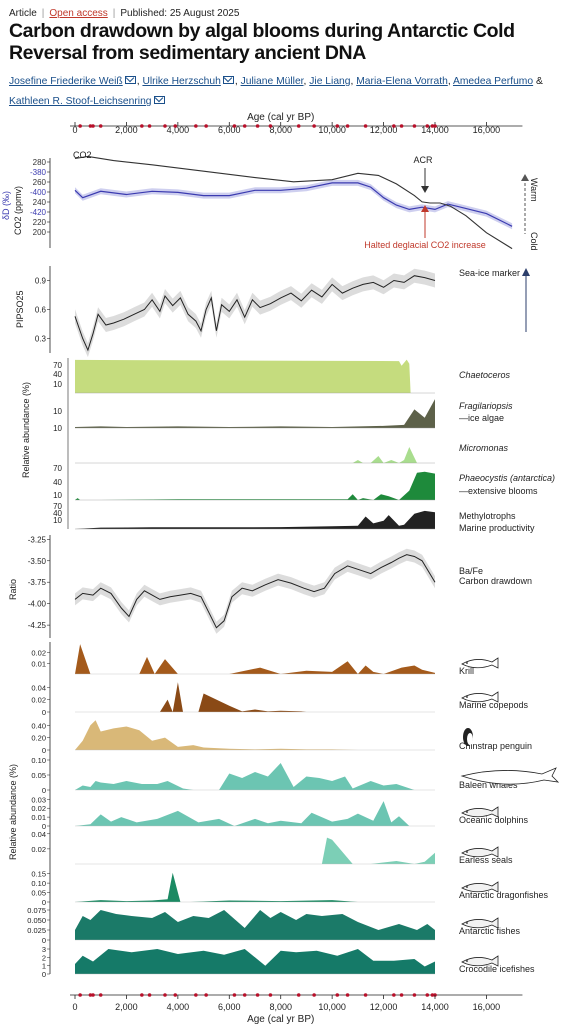  I want to click on area-micromonas, so click(255, 455).